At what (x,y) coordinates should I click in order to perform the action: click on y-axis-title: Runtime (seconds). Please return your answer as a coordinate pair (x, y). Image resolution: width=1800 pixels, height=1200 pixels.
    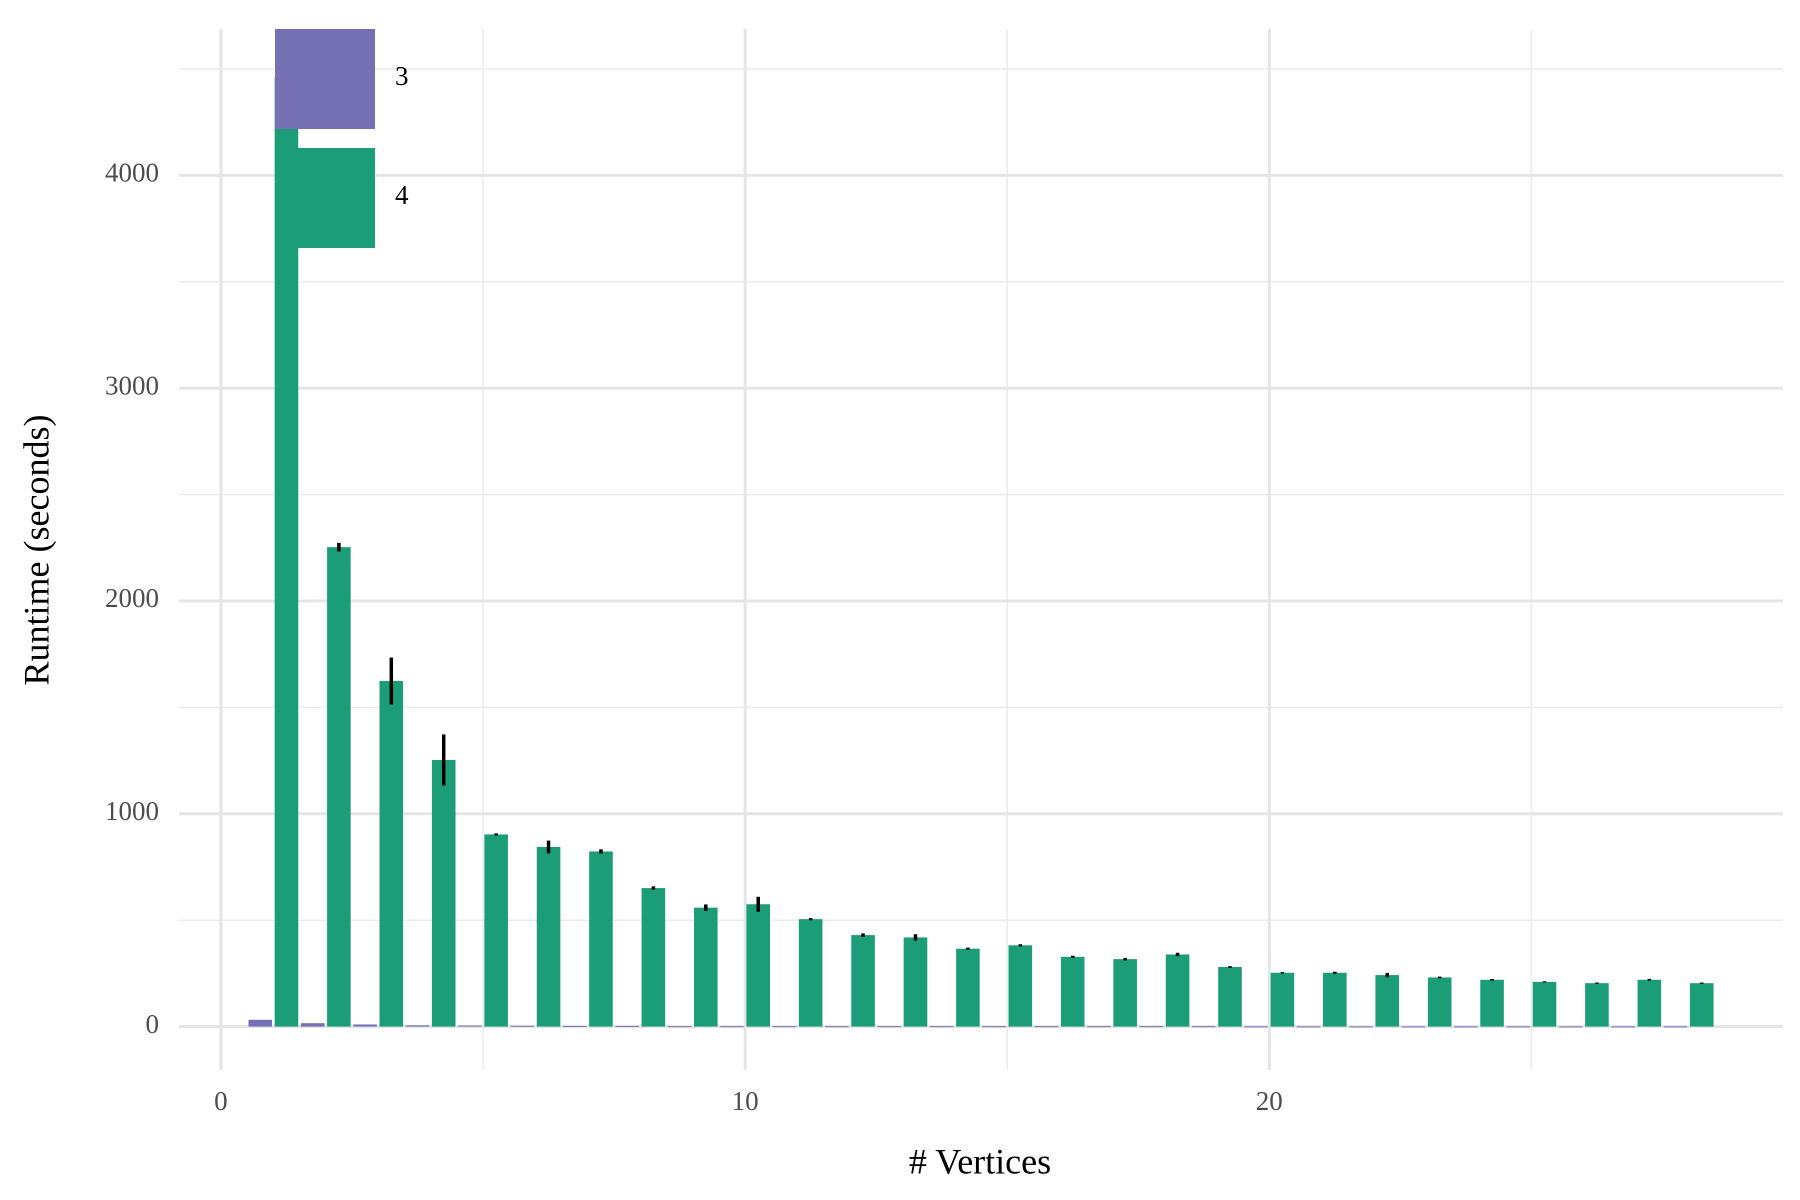
    Looking at the image, I should click on (36, 550).